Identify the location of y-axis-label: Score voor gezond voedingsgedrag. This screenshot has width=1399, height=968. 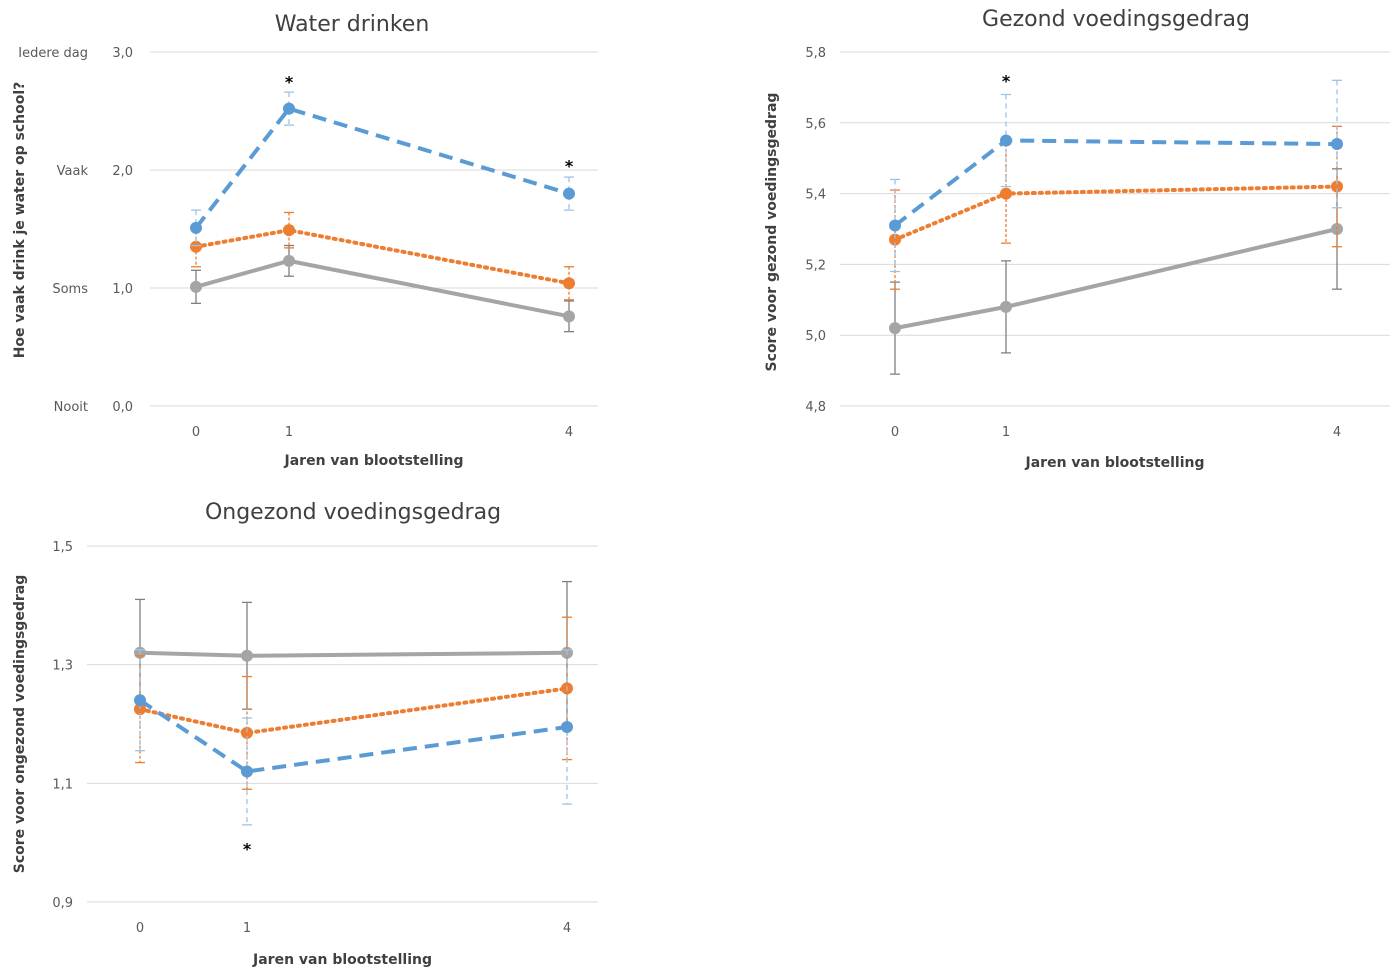
(772, 232).